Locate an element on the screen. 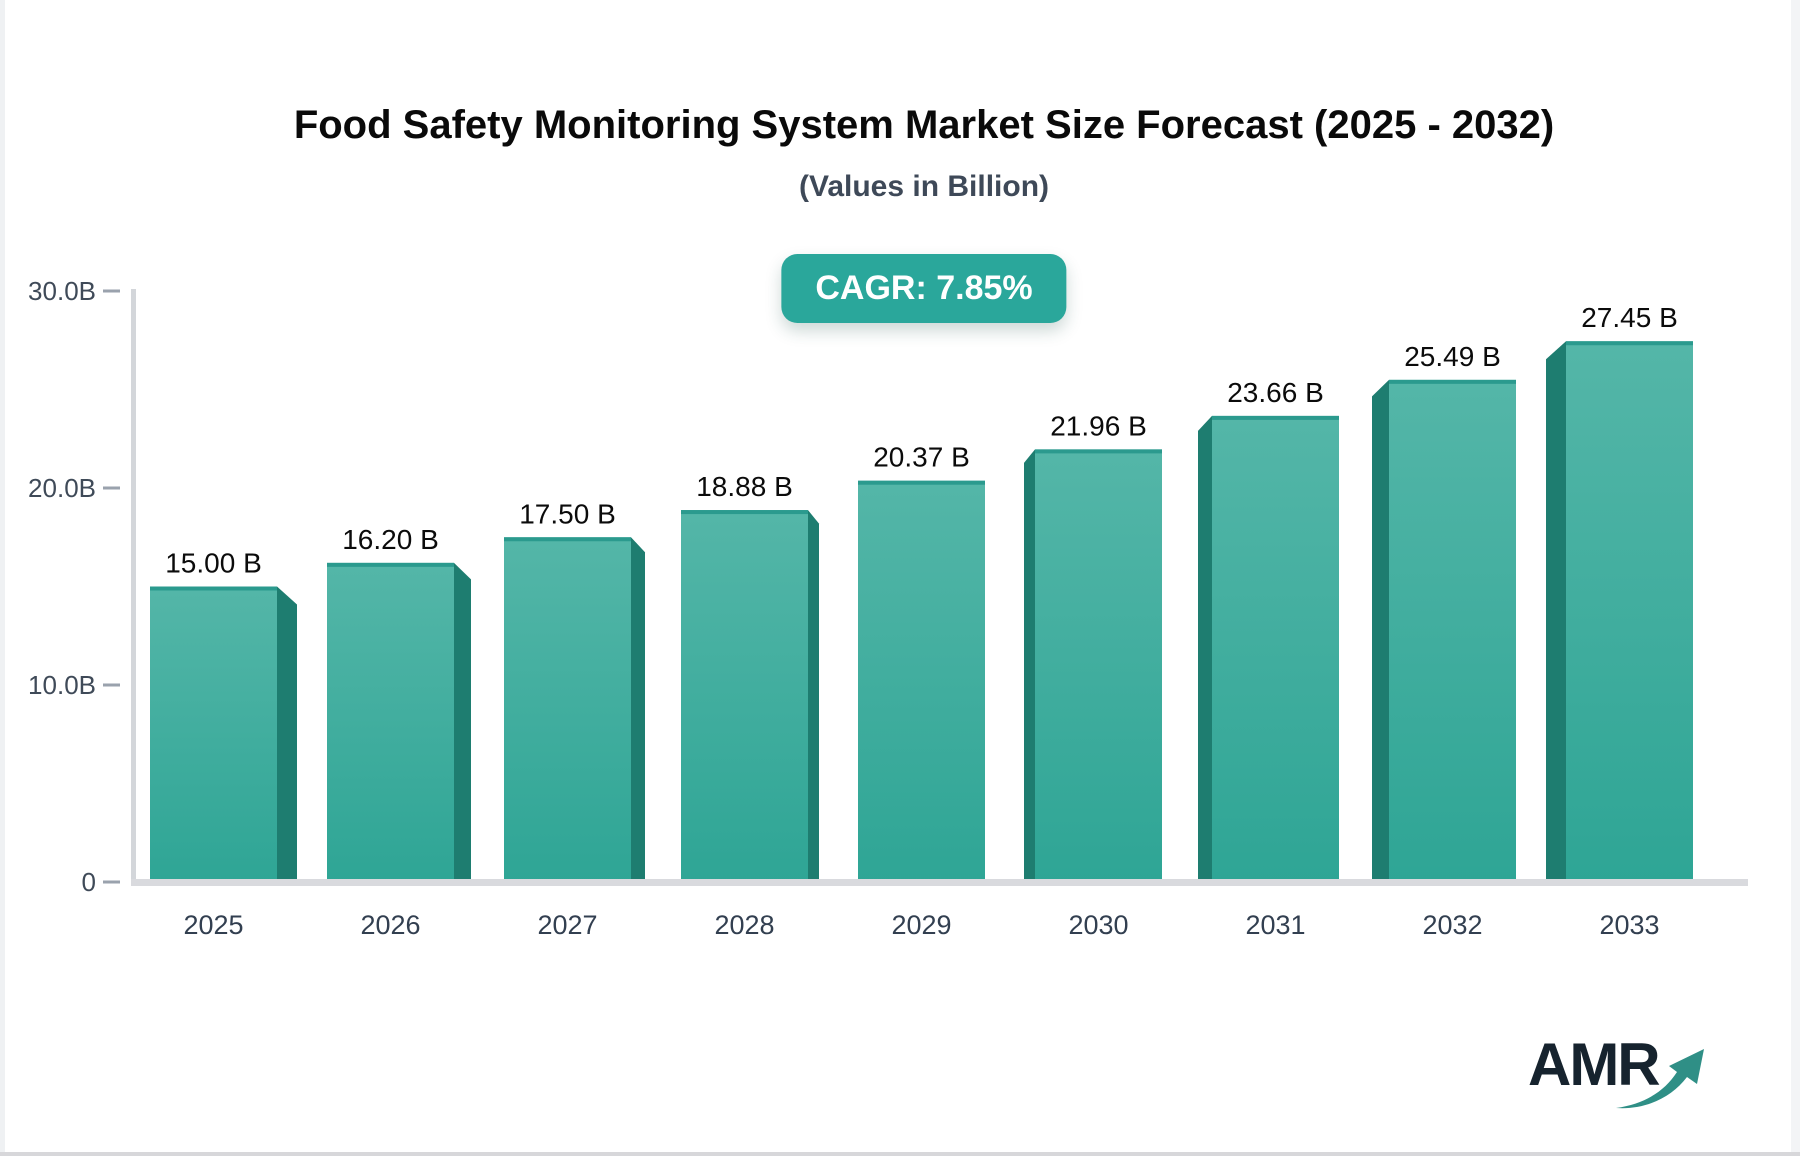 Image resolution: width=1800 pixels, height=1156 pixels. bar-group-2030: 21.96 B 2030 is located at coordinates (1093, 675).